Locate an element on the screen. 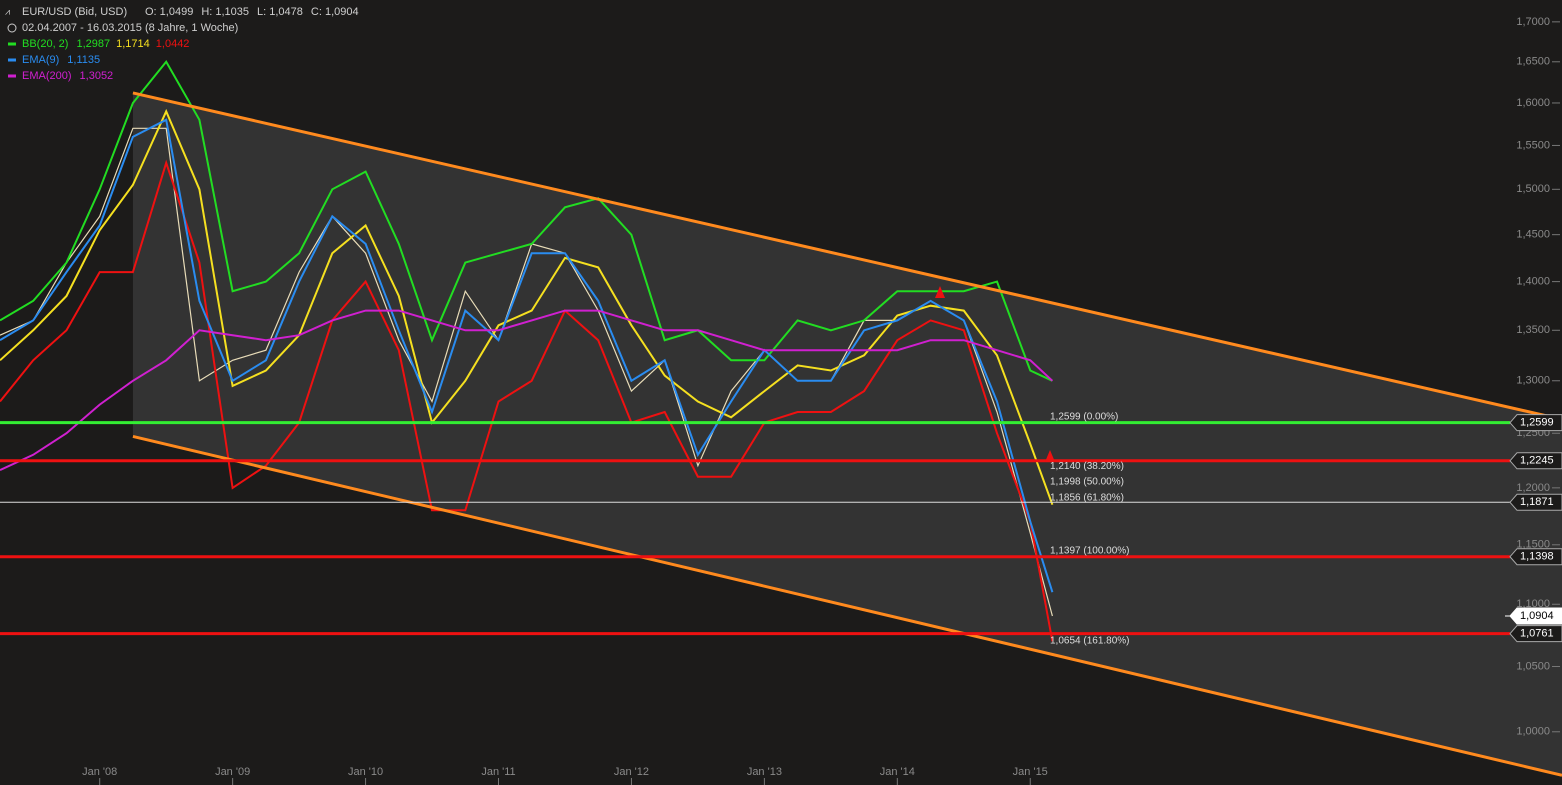 The width and height of the screenshot is (1562, 785). x-tick-label: Jan '12 is located at coordinates (631, 772).